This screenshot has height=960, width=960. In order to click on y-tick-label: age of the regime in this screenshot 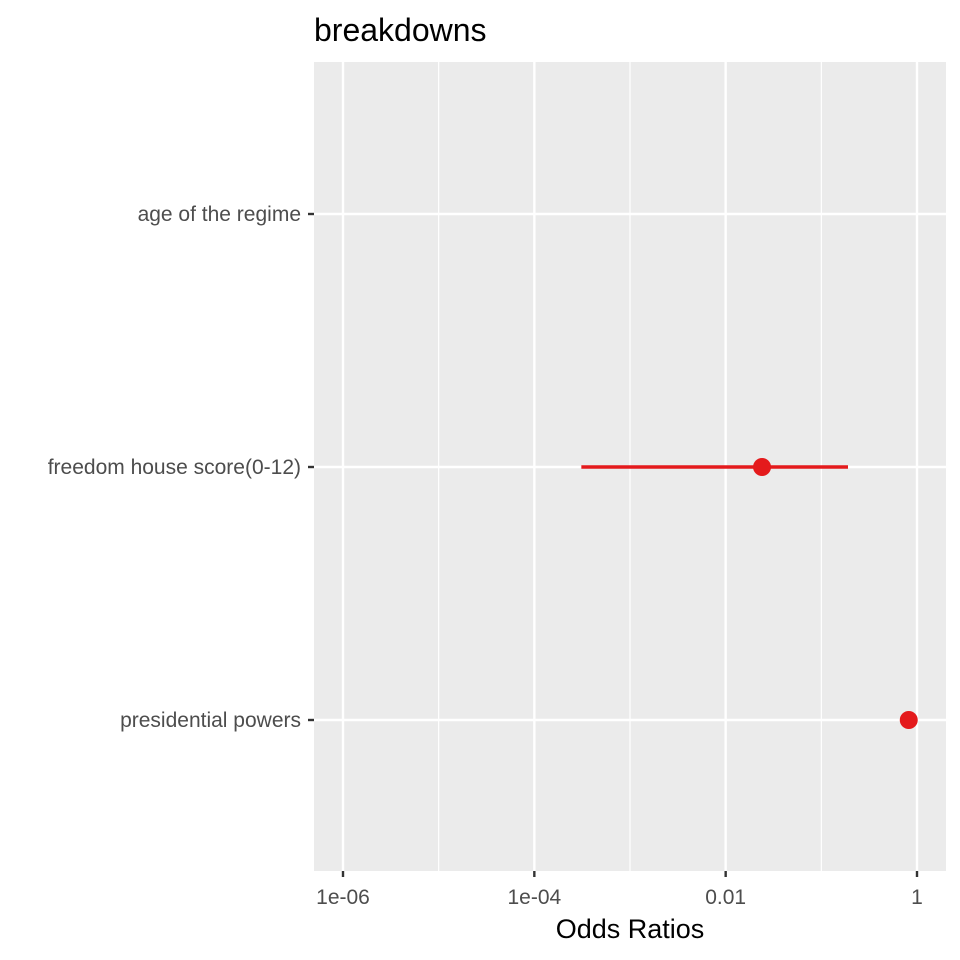, I will do `click(219, 214)`.